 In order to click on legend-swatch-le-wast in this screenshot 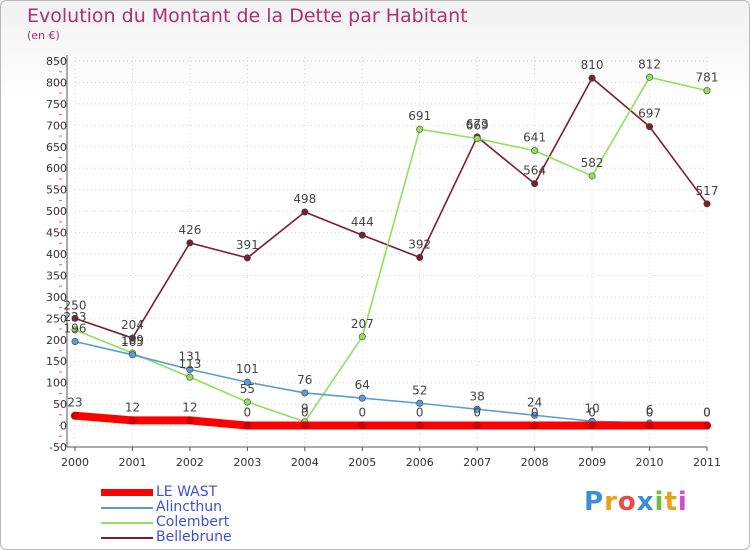, I will do `click(127, 492)`.